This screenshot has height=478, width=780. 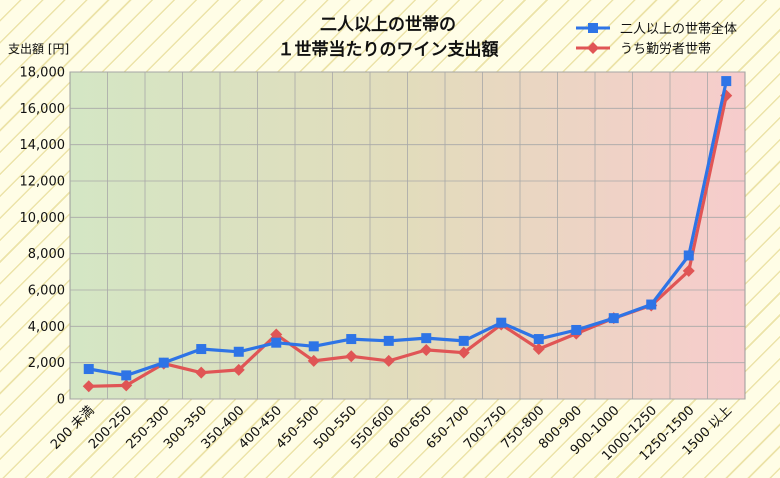 What do you see at coordinates (46, 327) in the screenshot?
I see `y-tick-label: 4,000` at bounding box center [46, 327].